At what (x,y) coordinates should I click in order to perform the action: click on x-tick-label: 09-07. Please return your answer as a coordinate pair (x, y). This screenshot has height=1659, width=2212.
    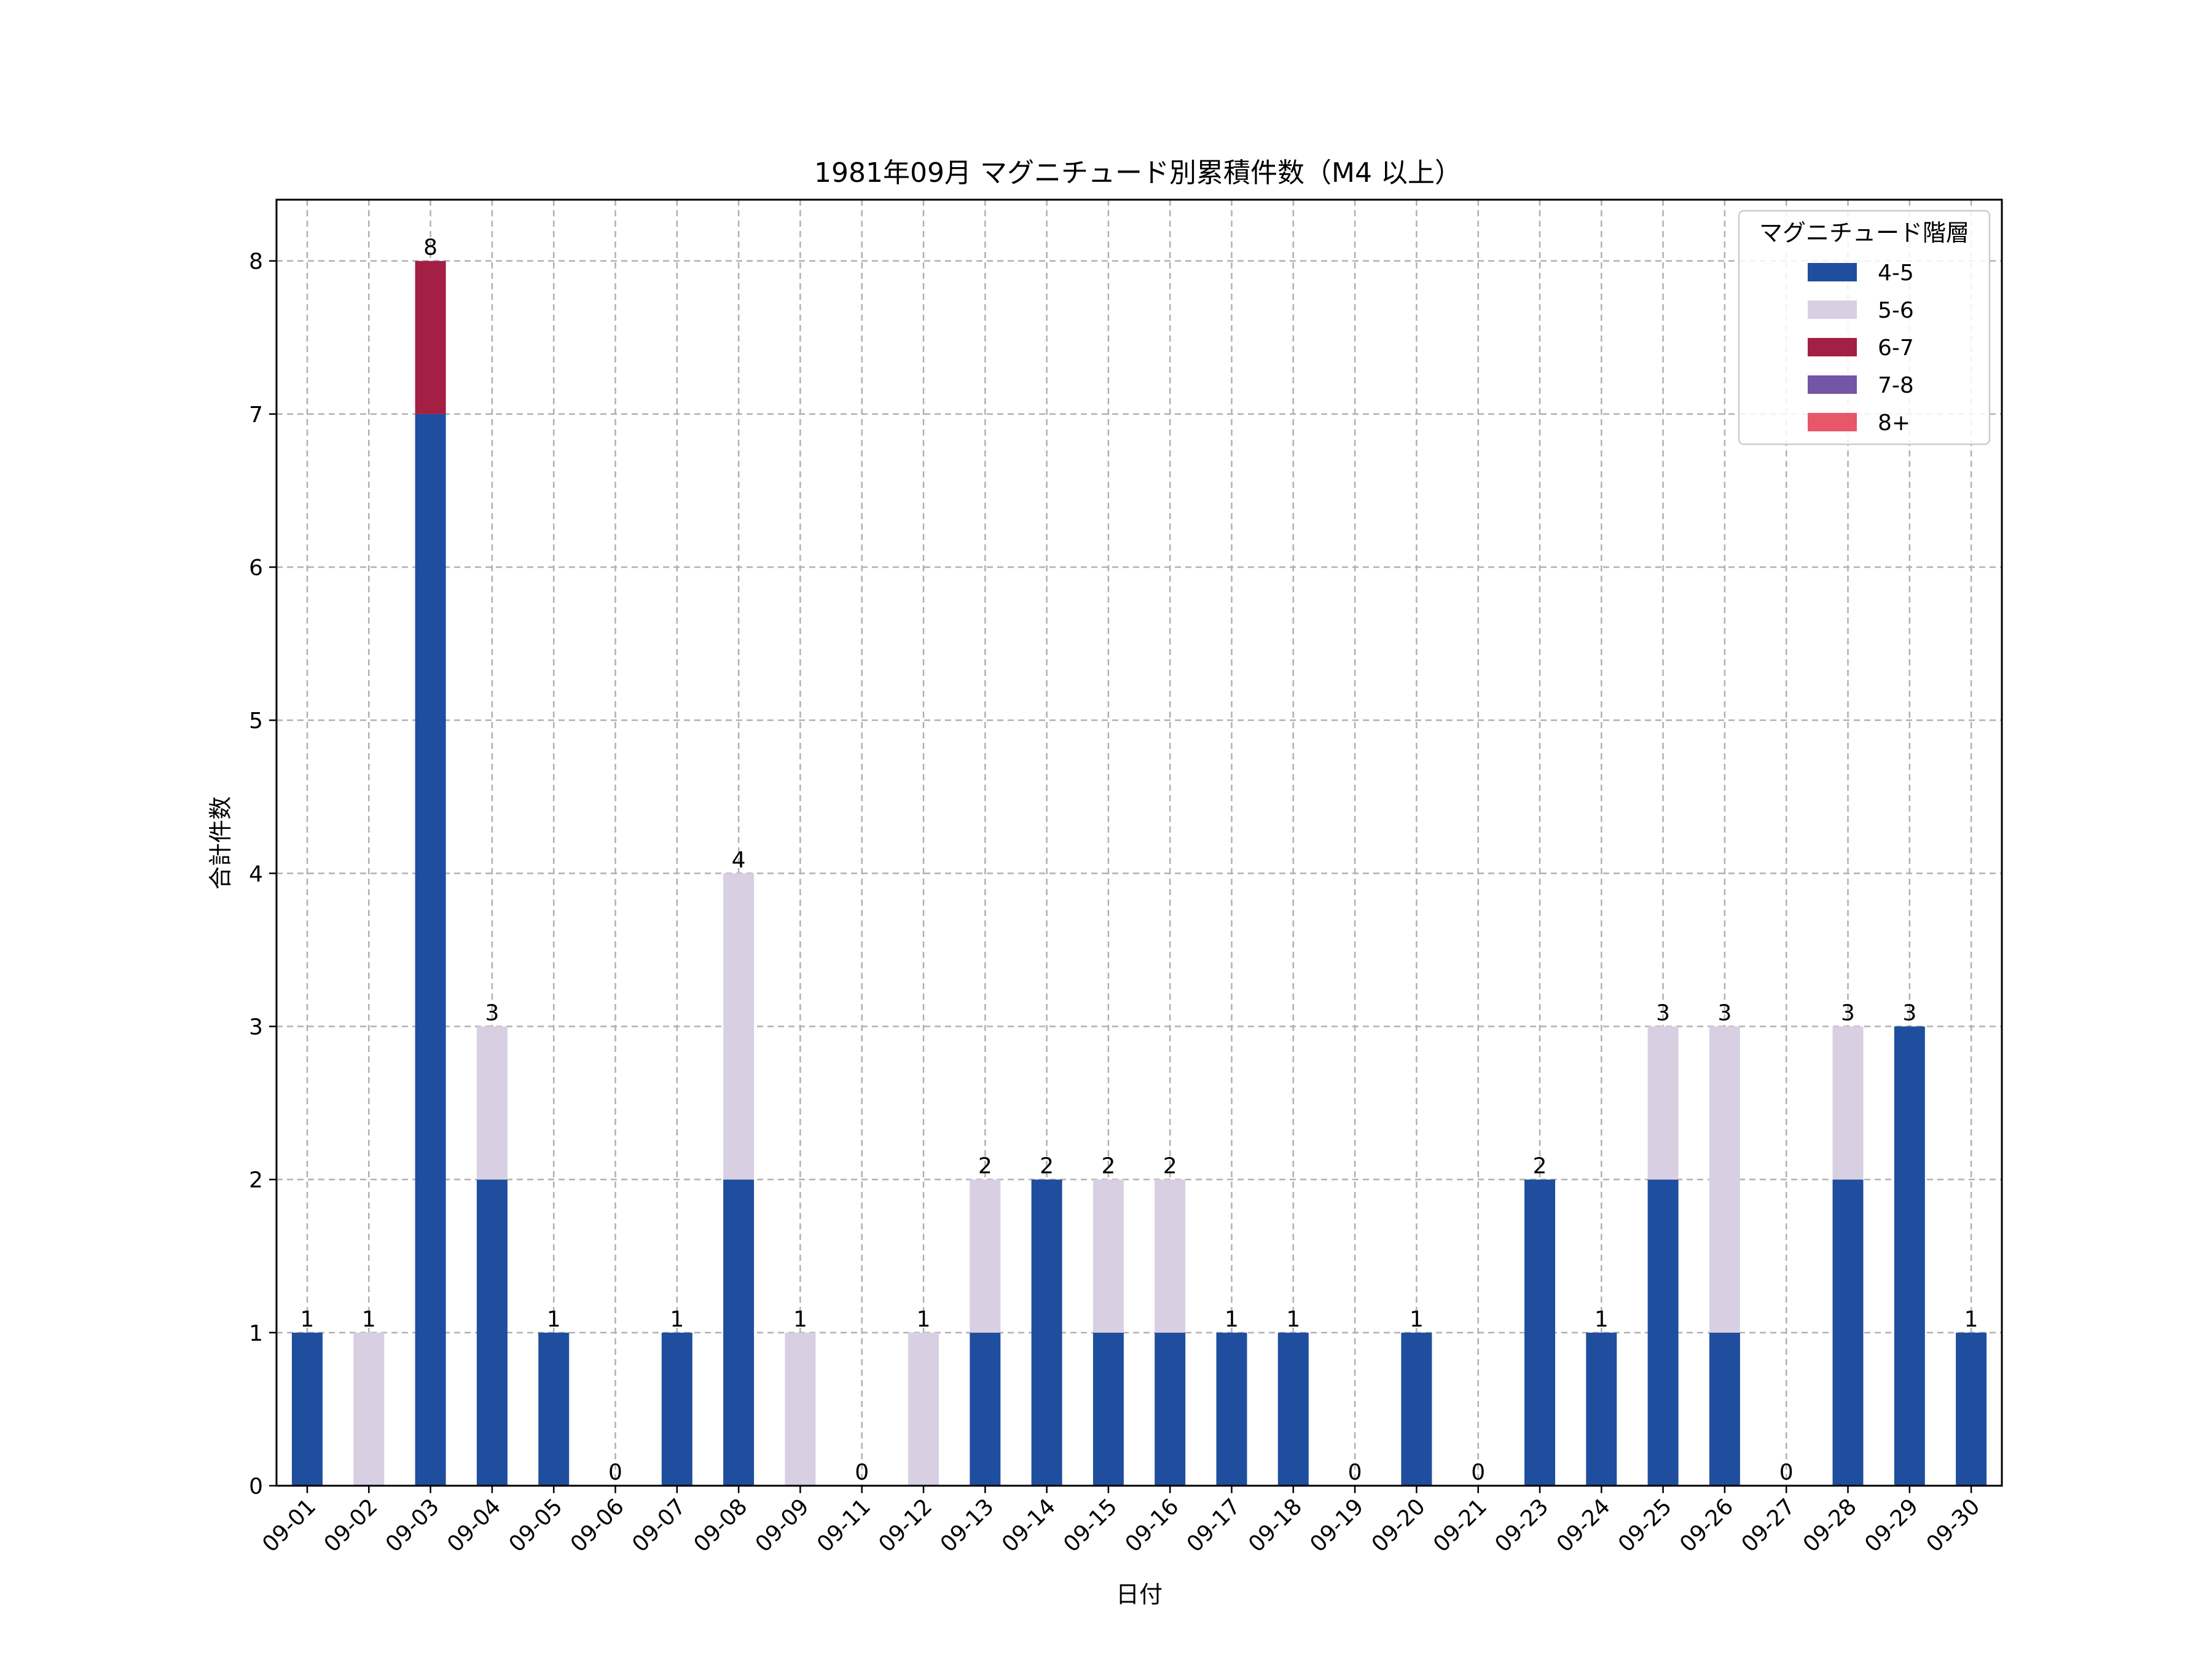
    Looking at the image, I should click on (659, 1525).